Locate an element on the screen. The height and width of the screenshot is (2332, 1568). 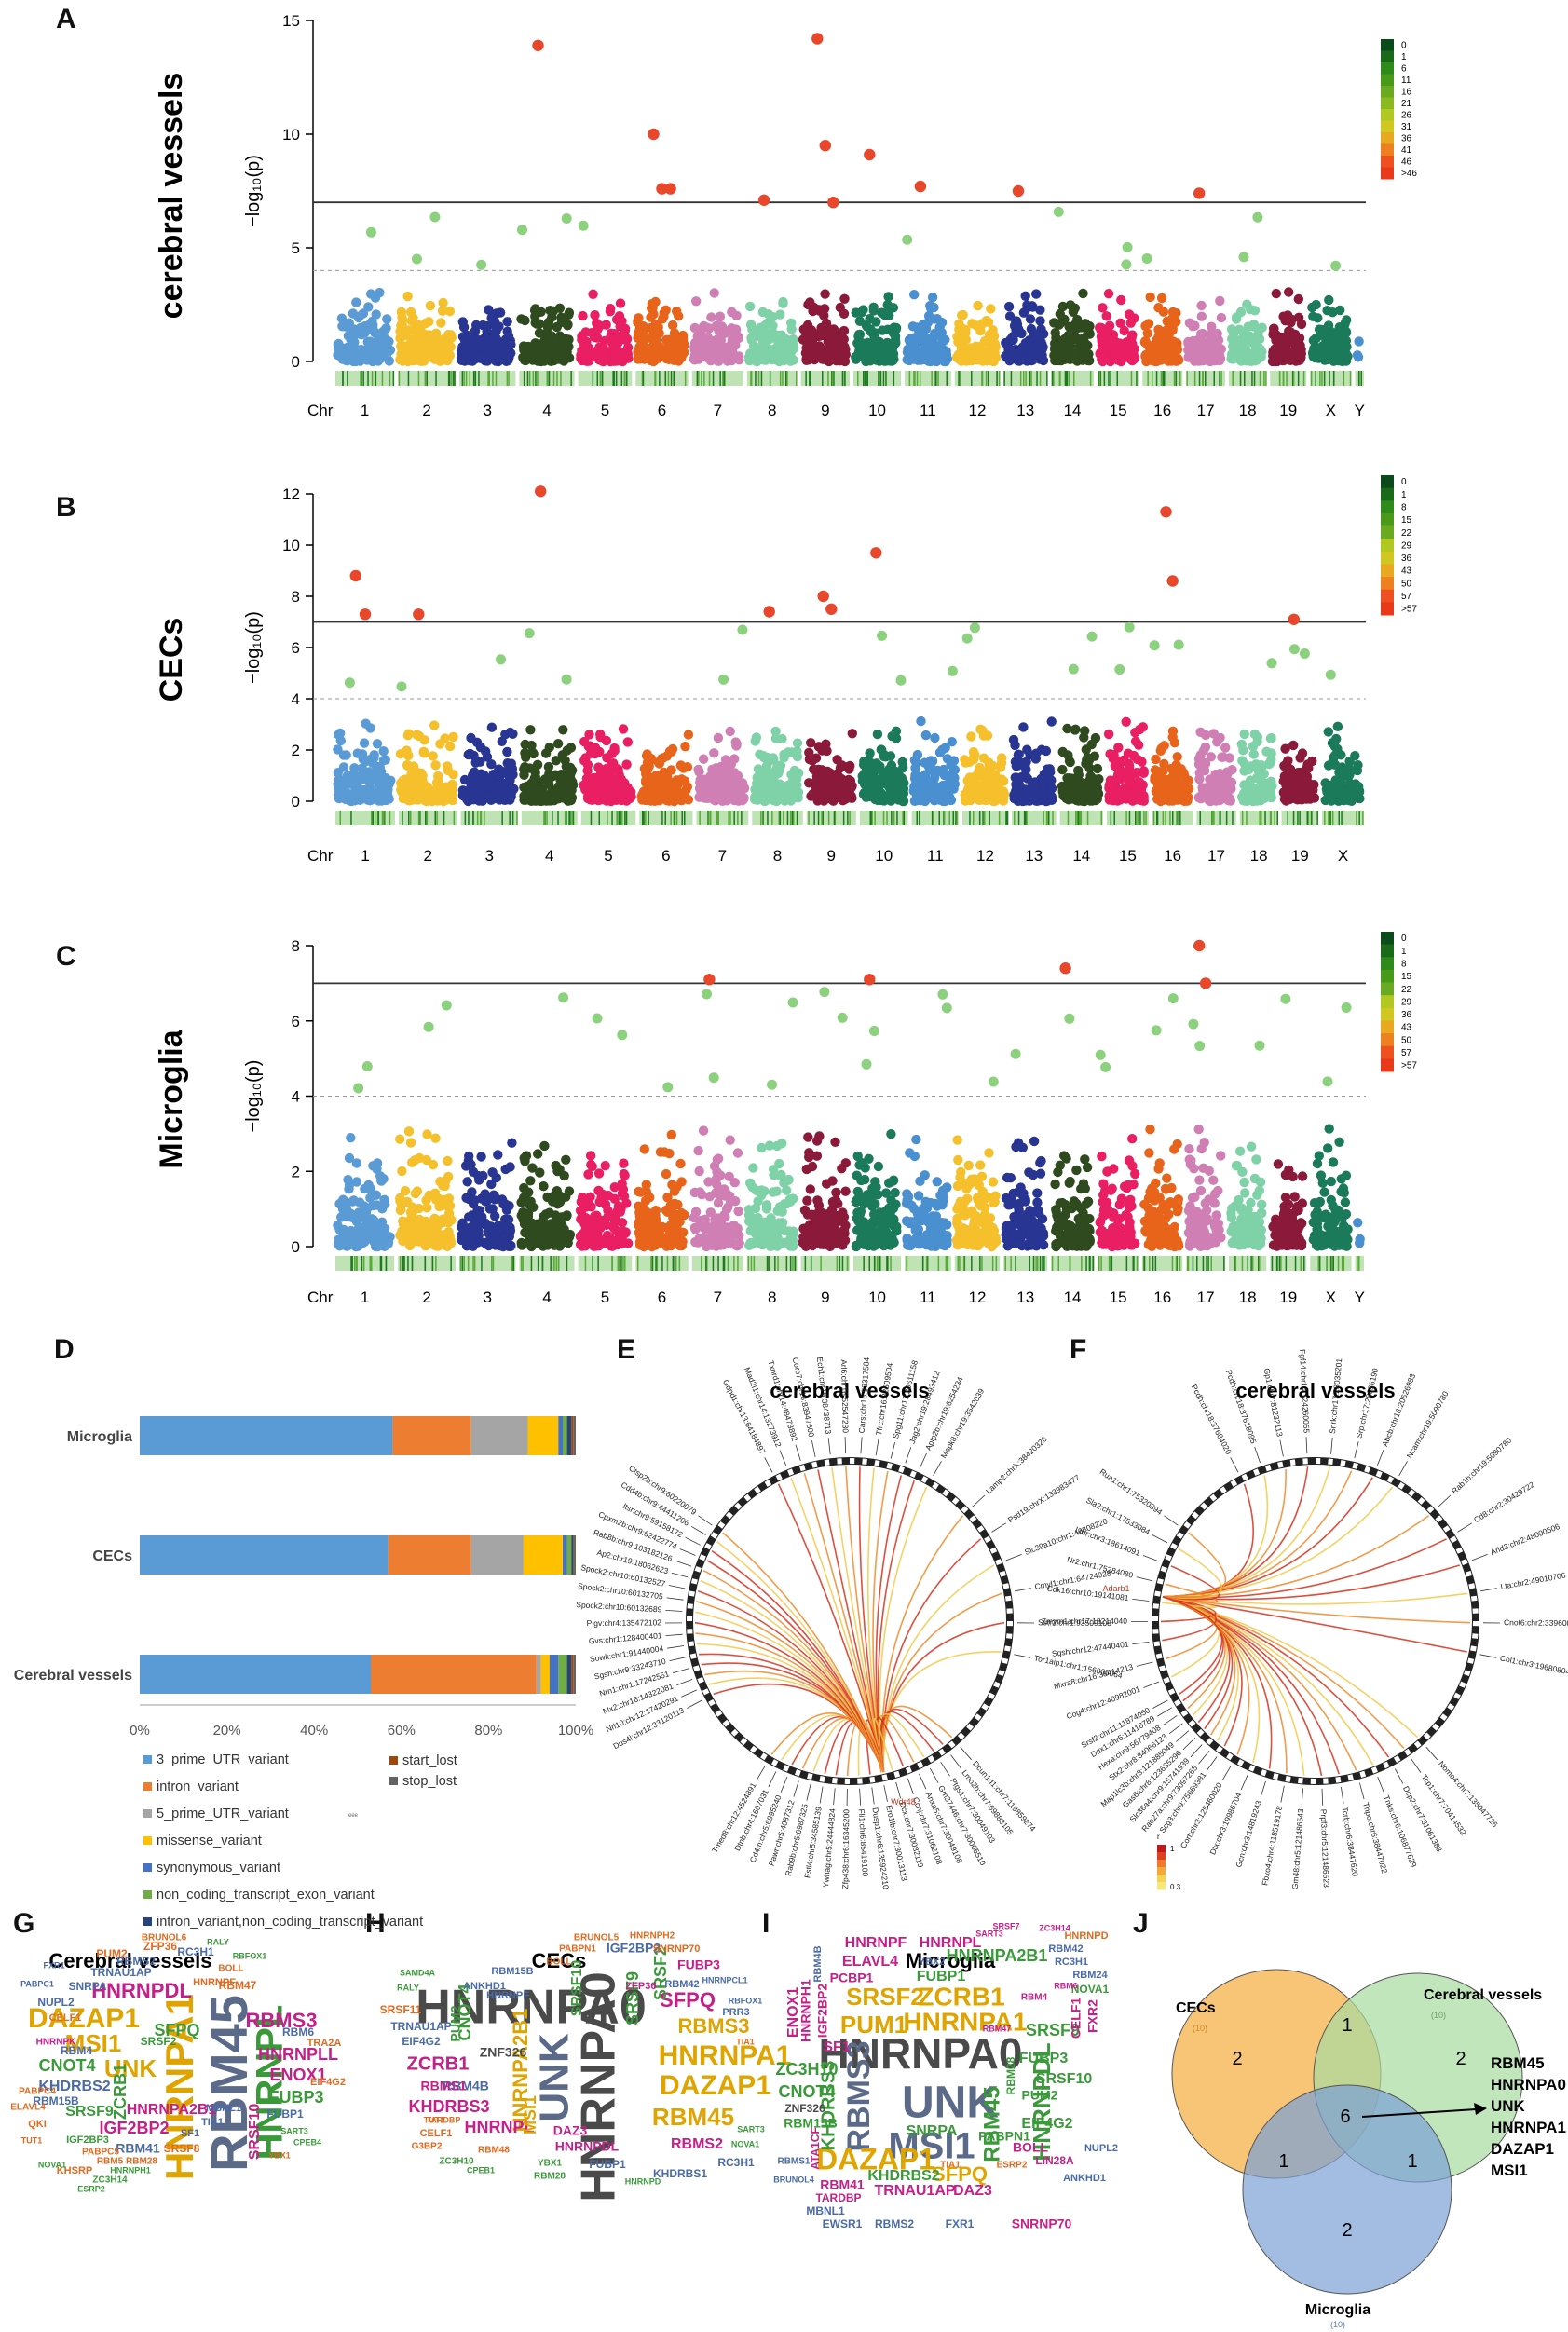
legend-label: 31 is located at coordinates (1406, 127).